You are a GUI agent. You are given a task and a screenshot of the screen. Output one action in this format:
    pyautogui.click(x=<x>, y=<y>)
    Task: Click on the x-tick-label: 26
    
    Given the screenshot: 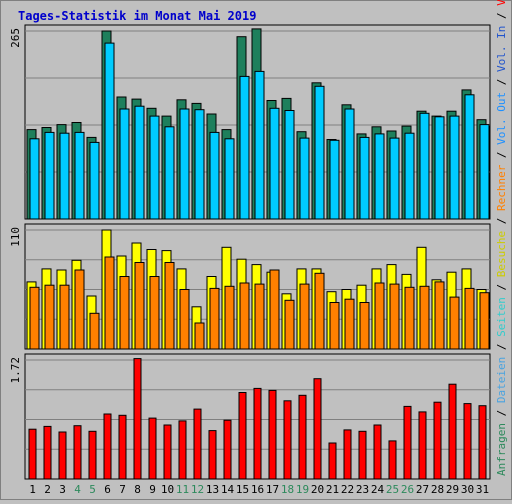 What is the action you would take?
    pyautogui.click(x=407, y=489)
    